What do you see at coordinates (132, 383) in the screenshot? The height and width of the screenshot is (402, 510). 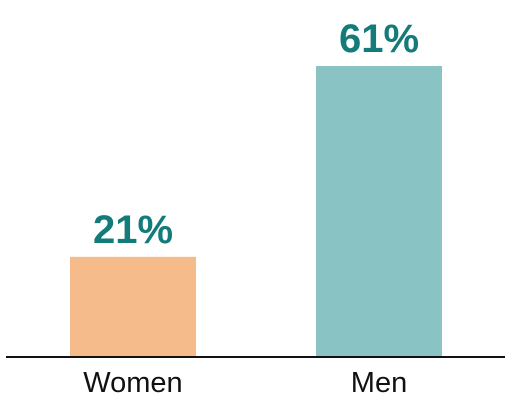 I see `category-label-women: Women` at bounding box center [132, 383].